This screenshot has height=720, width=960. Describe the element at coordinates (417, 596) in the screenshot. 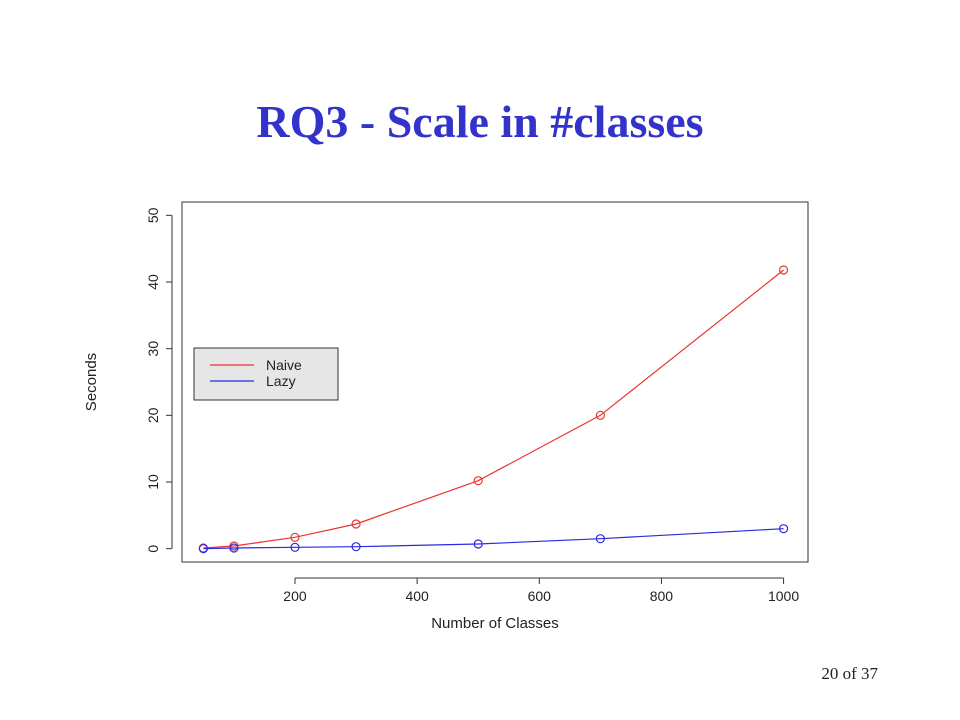

I see `x-tick-label: 400` at that location.